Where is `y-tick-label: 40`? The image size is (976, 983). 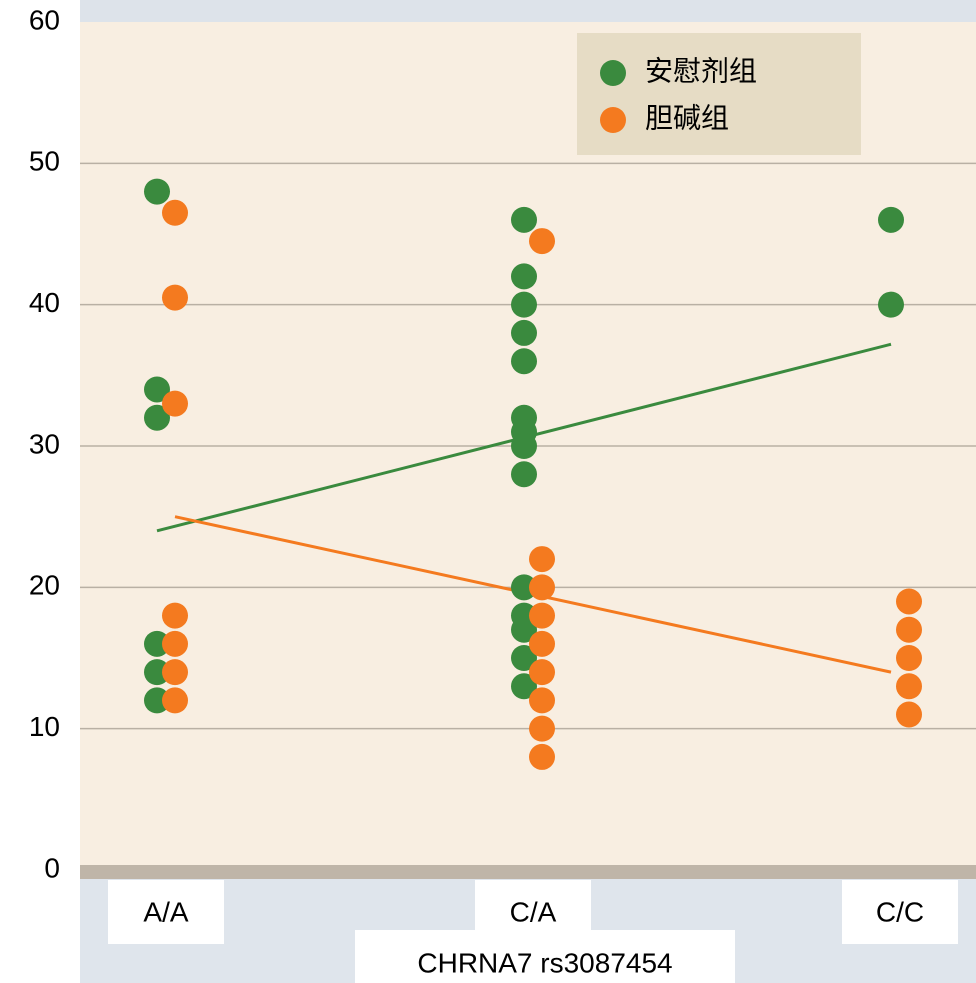
y-tick-label: 40 is located at coordinates (44, 302).